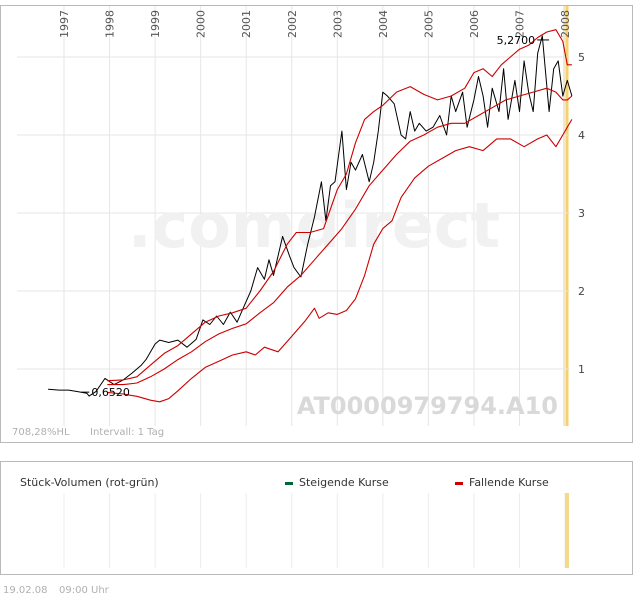  I want to click on volume-current-strip, so click(567, 530).